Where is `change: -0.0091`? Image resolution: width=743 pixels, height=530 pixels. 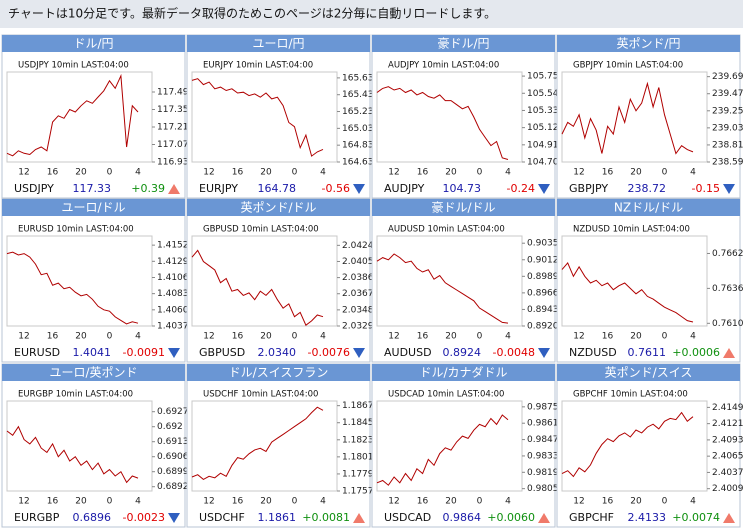 change: -0.0091 is located at coordinates (144, 352).